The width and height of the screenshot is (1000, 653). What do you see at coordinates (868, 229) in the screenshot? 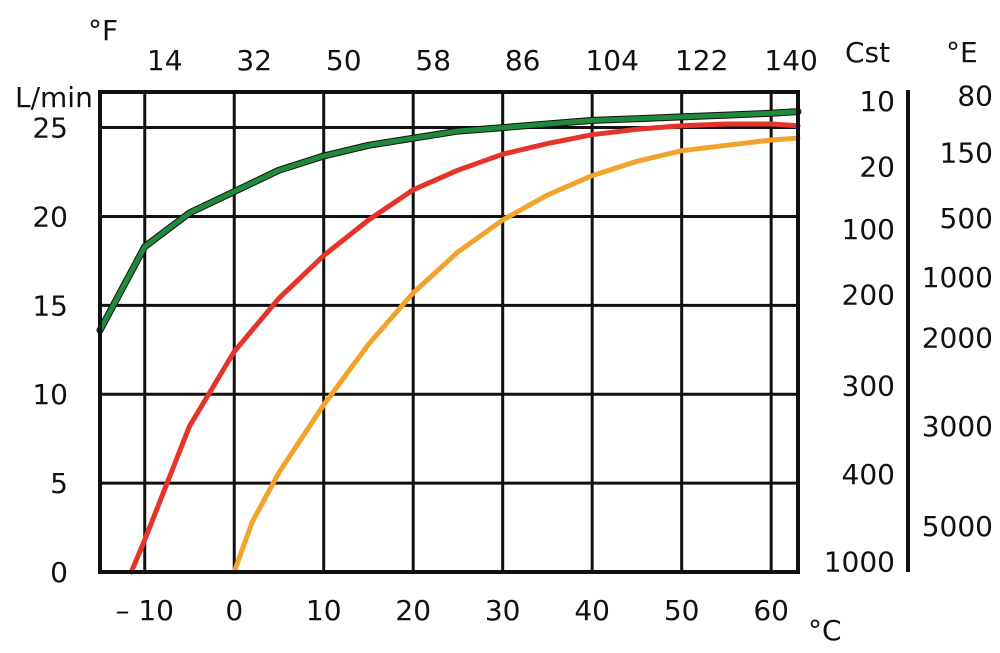
I see `cst-tick-label: 100` at bounding box center [868, 229].